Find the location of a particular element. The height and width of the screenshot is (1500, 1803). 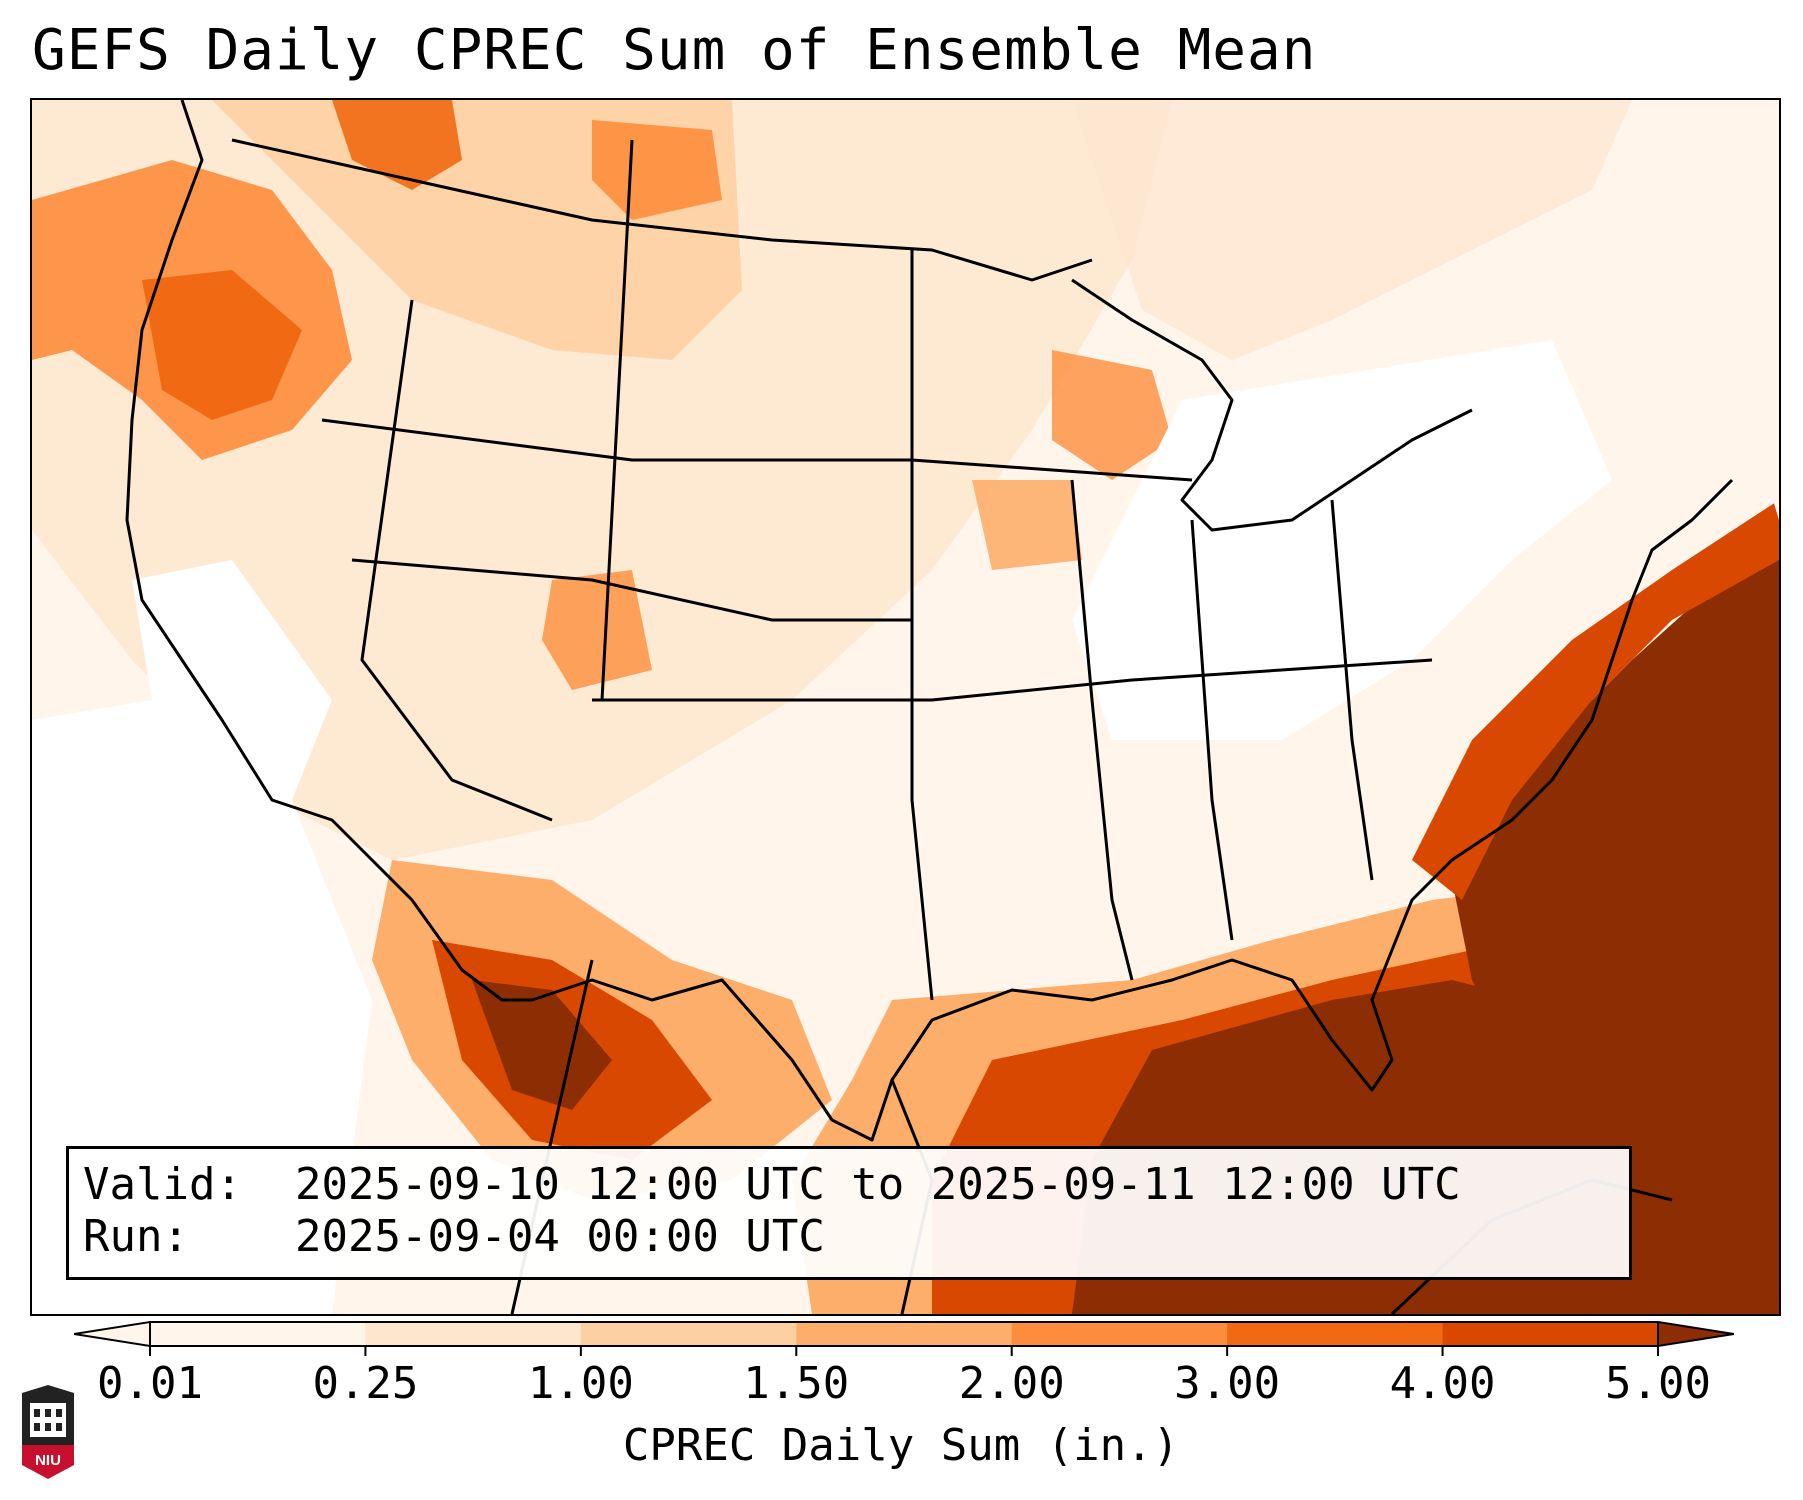

run-line: Run: 2025-09-04 00:00 UTC is located at coordinates (454, 1236).